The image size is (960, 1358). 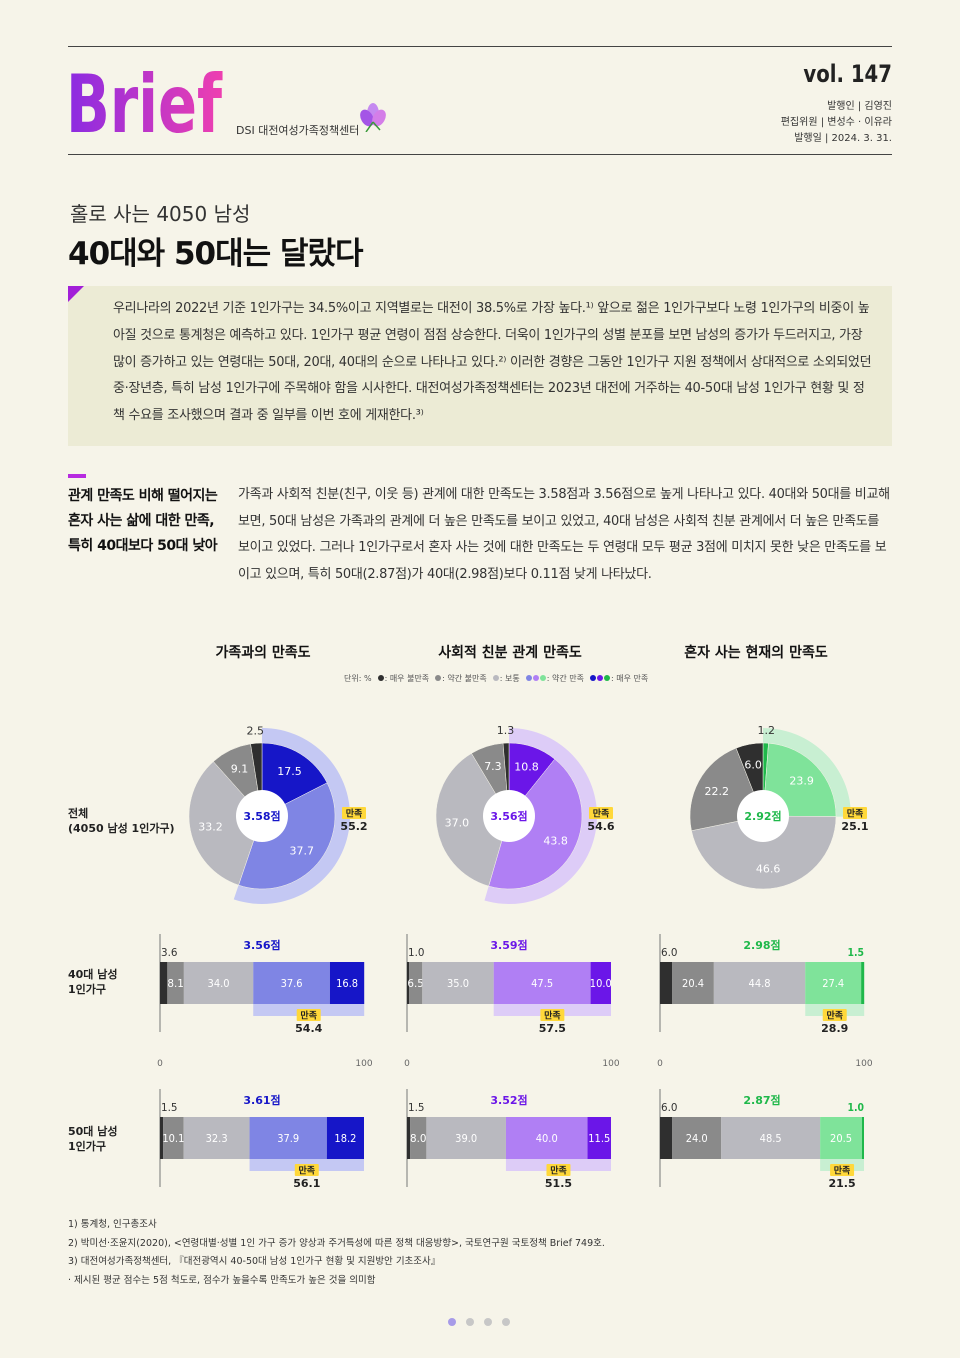 What do you see at coordinates (93, 982) in the screenshot?
I see `row-label-40s: 40대 남성 1인가구` at bounding box center [93, 982].